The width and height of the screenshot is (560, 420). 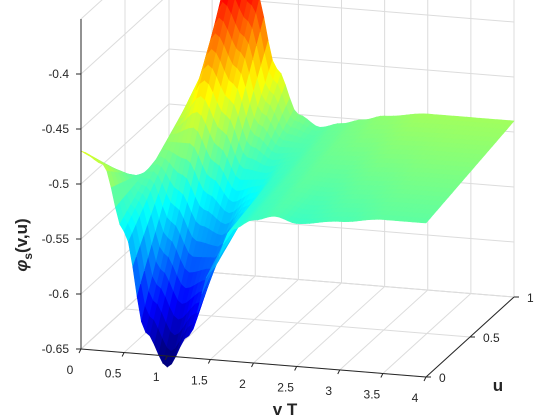 I want to click on z-tick-label: -0.4, so click(x=58, y=74).